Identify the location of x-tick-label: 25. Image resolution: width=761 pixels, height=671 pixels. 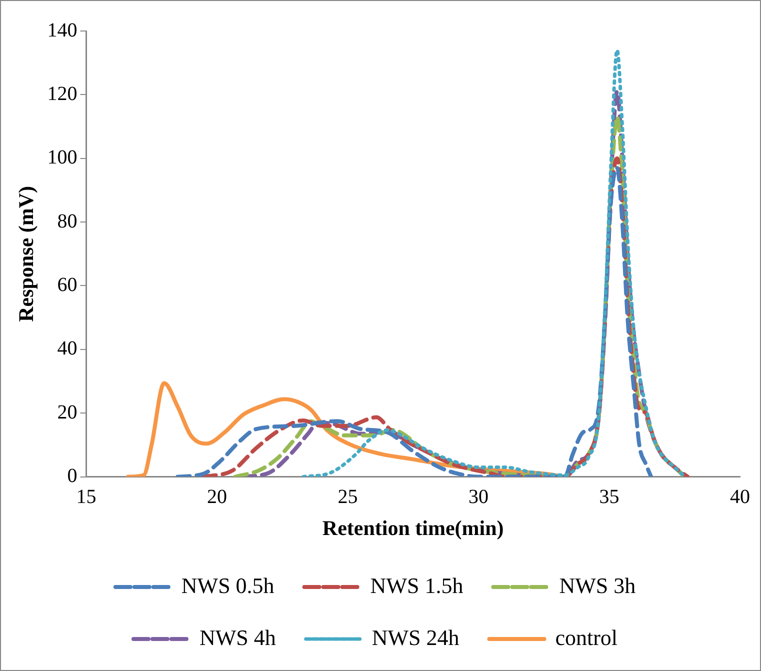
(348, 497).